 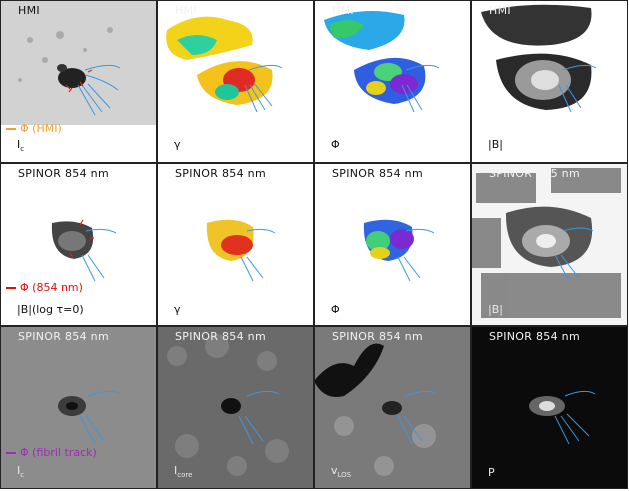 I want to click on panel-spinor-phi: SPINOR 854 nm Φ, so click(x=392, y=244).